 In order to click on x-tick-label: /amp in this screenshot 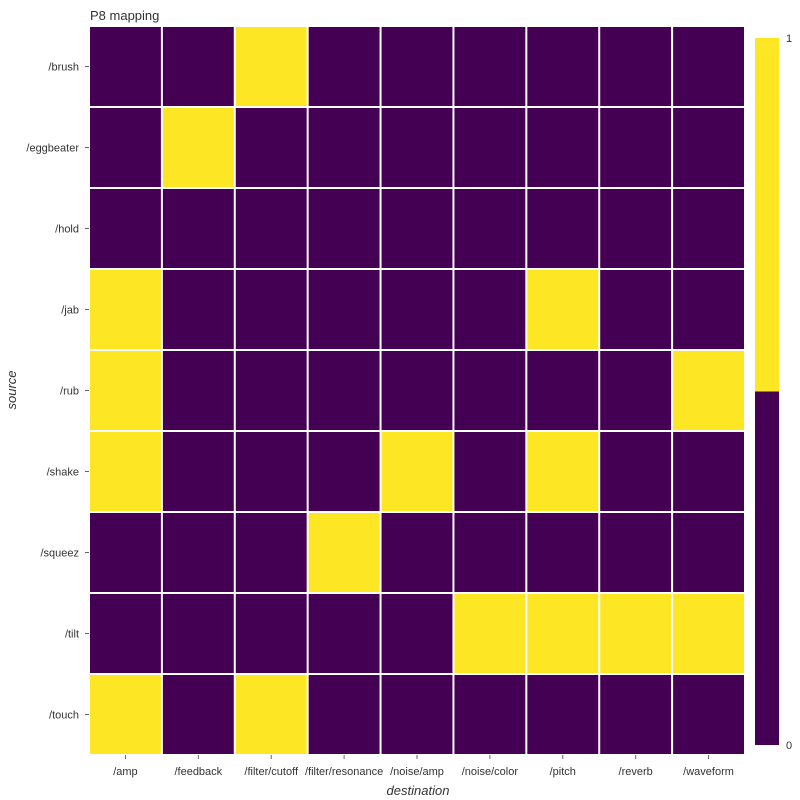, I will do `click(125, 772)`.